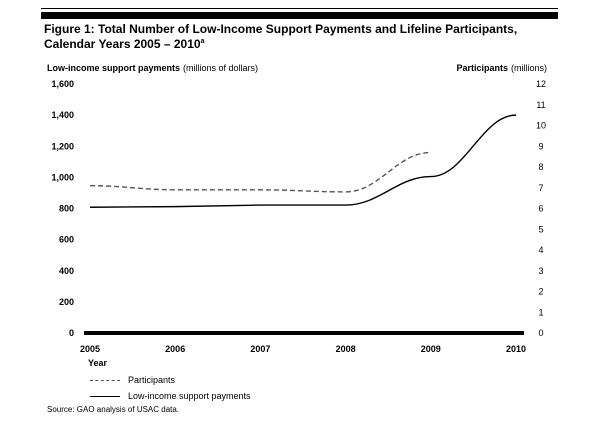 The height and width of the screenshot is (439, 603). Describe the element at coordinates (66, 271) in the screenshot. I see `left-tick-label: 400` at that location.